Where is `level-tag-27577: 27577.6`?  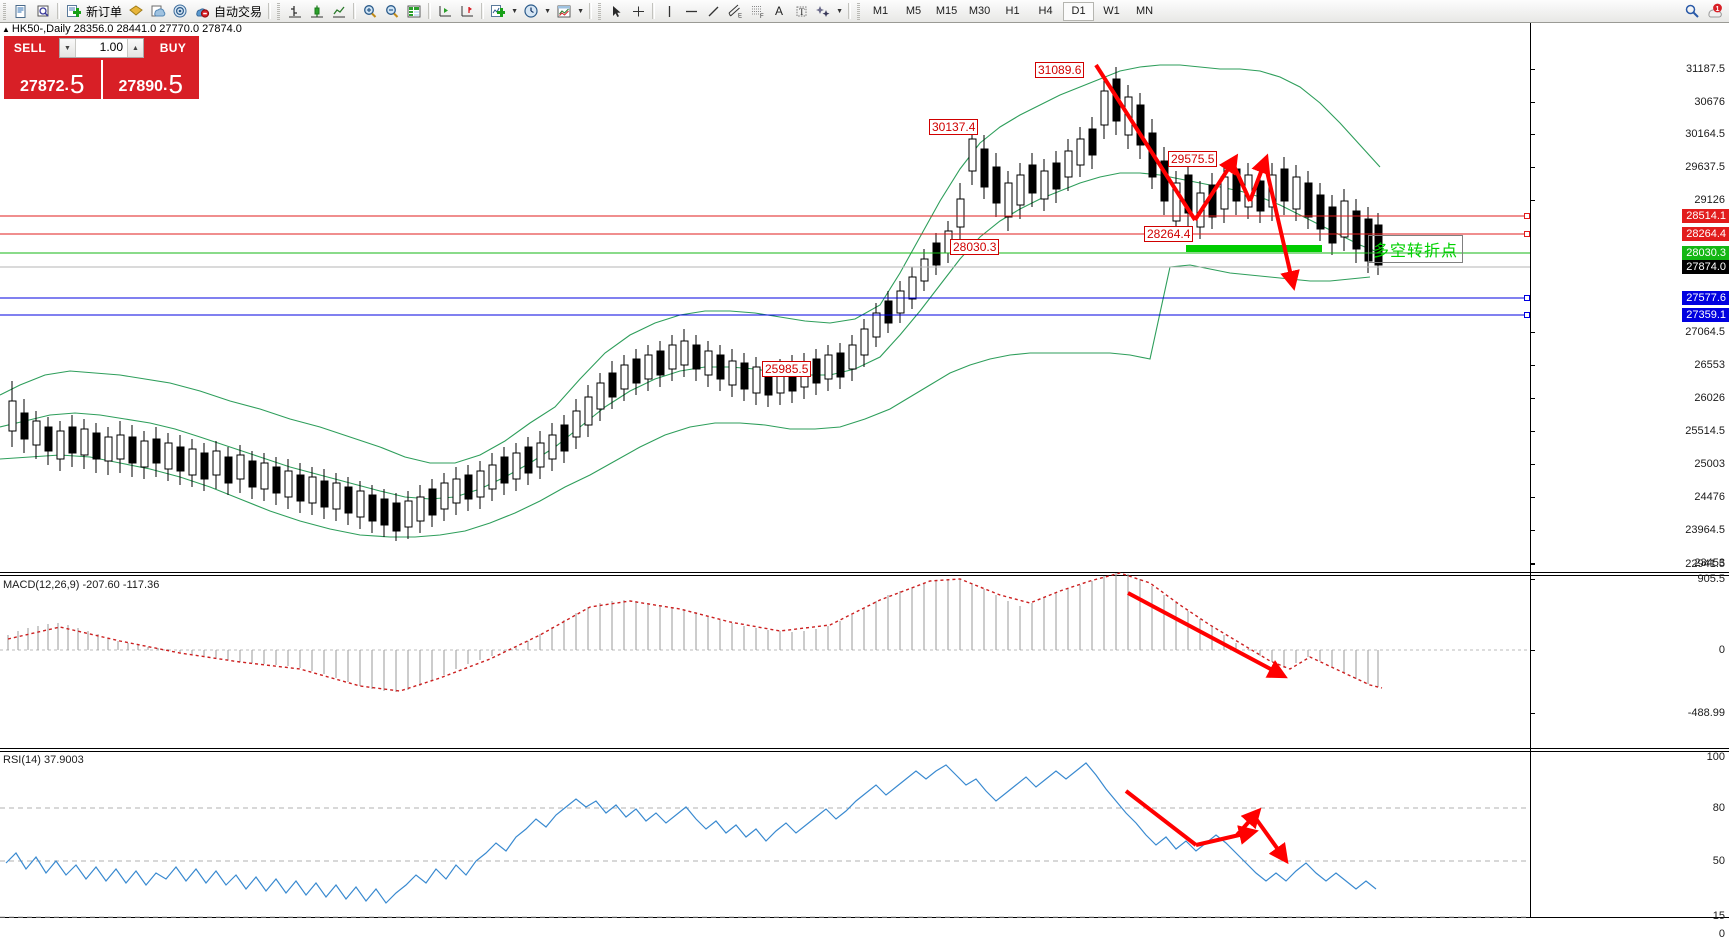 level-tag-27577: 27577.6 is located at coordinates (1705, 298).